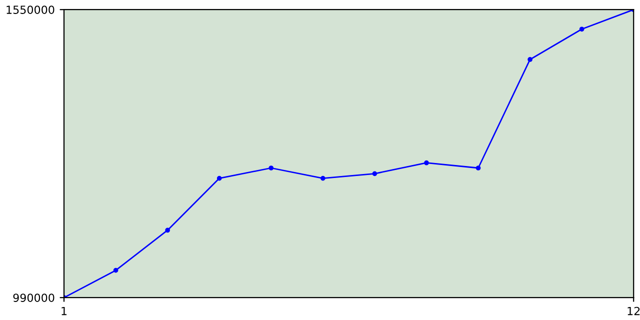  Describe the element at coordinates (30, 10) in the screenshot. I see `y-tick-label: 1550000` at that location.